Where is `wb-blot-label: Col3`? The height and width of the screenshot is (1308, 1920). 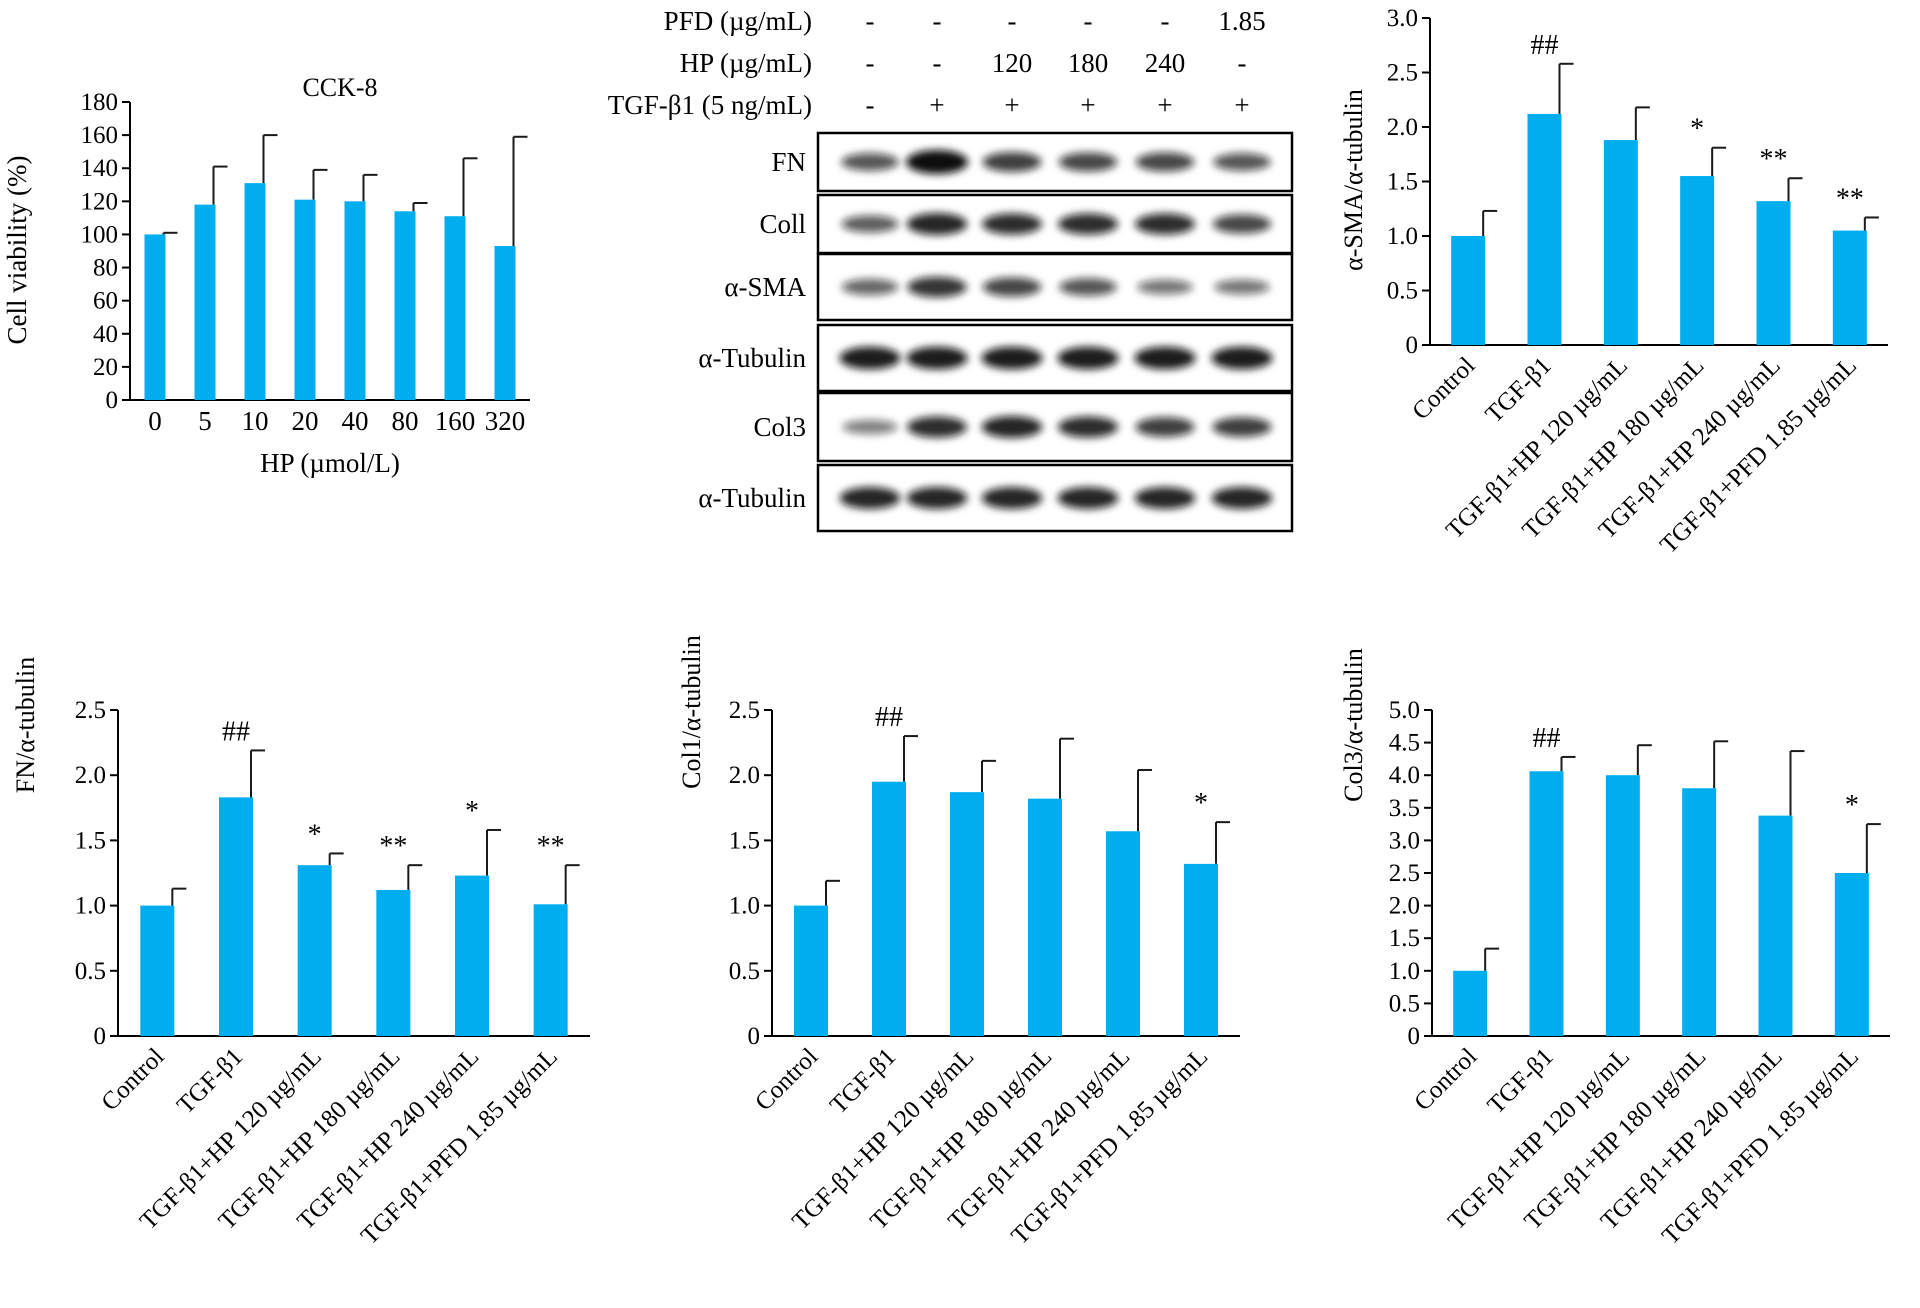
wb-blot-label: Col3 is located at coordinates (779, 427).